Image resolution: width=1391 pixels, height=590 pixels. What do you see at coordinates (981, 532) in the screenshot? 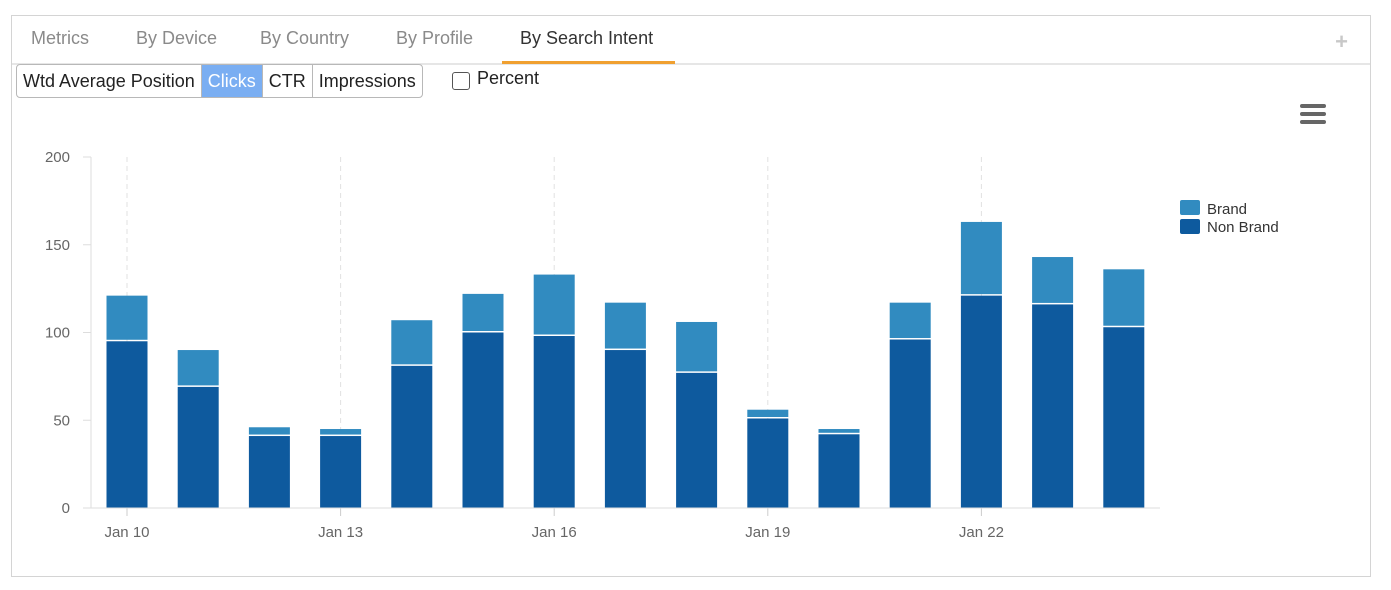
I see `x-tick-label: Jan 22` at bounding box center [981, 532].